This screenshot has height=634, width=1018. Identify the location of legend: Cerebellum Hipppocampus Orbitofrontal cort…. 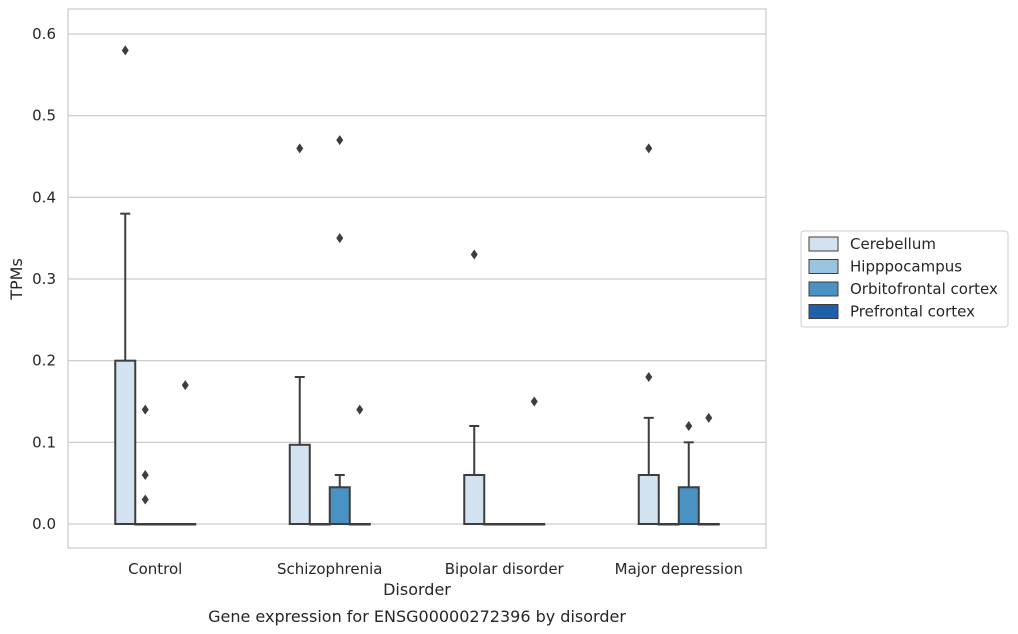
(904, 279).